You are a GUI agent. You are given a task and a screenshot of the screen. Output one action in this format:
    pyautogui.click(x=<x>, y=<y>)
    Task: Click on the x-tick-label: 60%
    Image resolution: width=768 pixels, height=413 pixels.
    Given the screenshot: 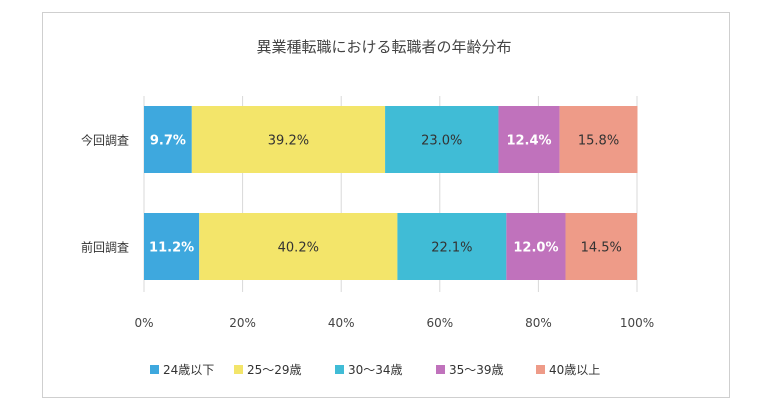 What is the action you would take?
    pyautogui.click(x=439, y=323)
    